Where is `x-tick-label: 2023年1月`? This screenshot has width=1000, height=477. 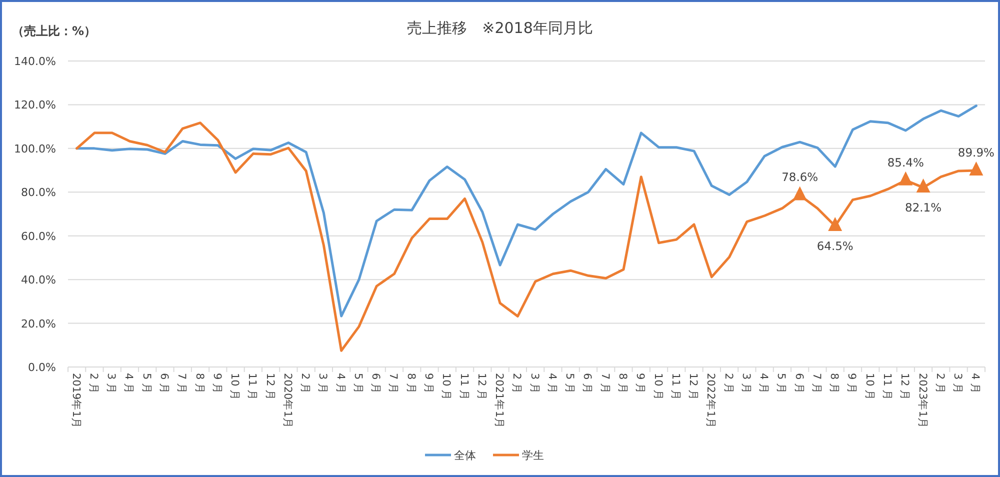
x-tick-label: 2023年1月 is located at coordinates (922, 400).